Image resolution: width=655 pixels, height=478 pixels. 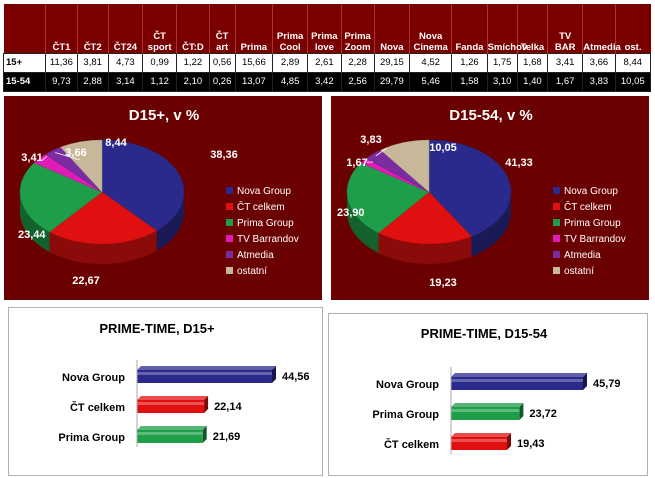 What do you see at coordinates (506, 29) in the screenshot?
I see `column-header: Smíchov` at bounding box center [506, 29].